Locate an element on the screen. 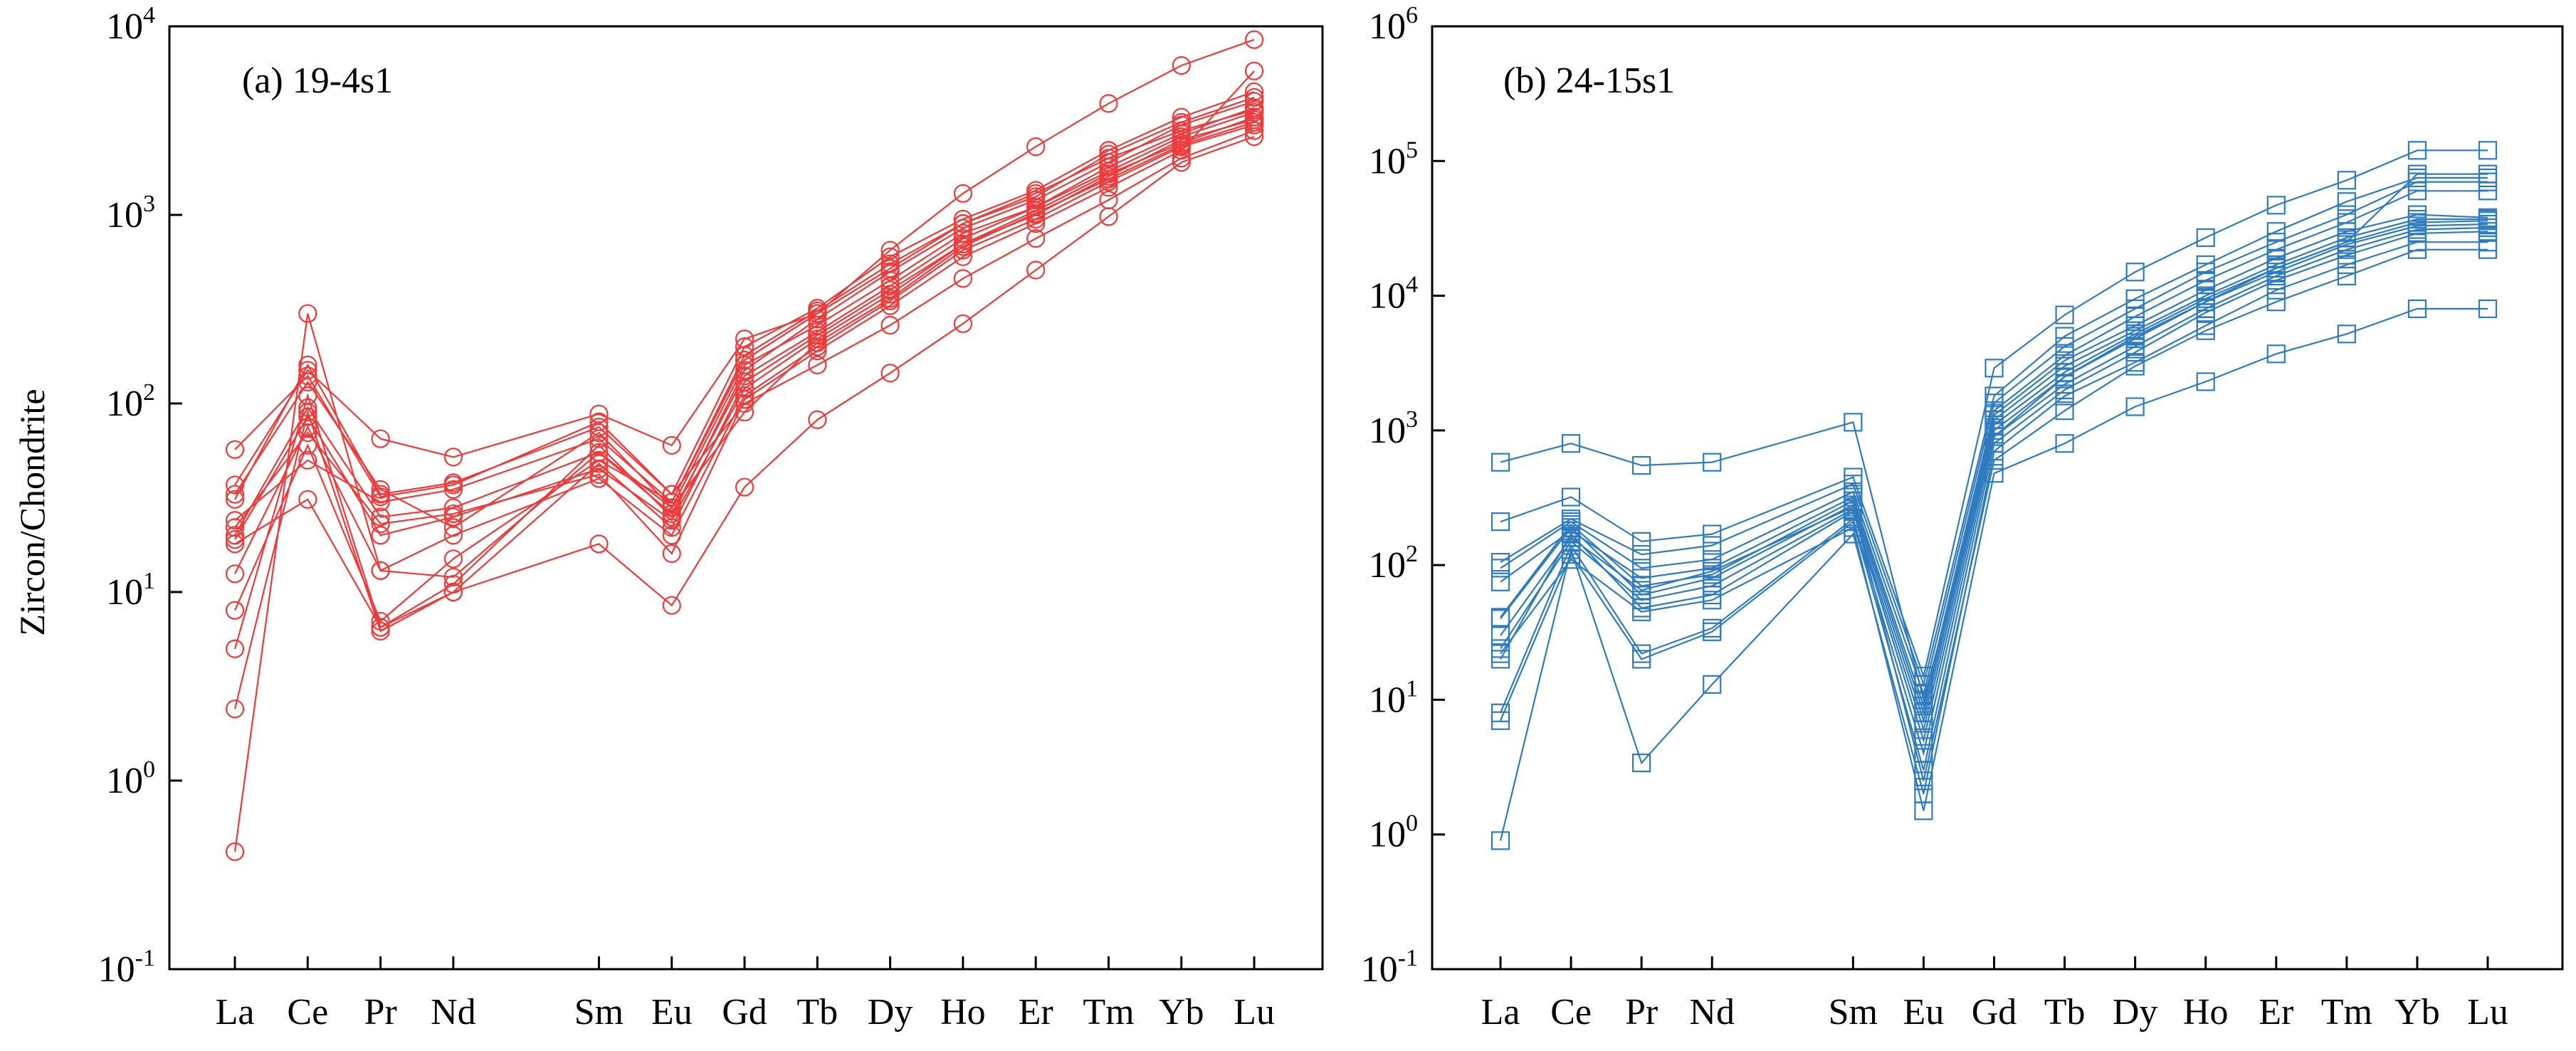 This screenshot has width=2576, height=1051. x-tick-label-lu: Lu is located at coordinates (1255, 1012).